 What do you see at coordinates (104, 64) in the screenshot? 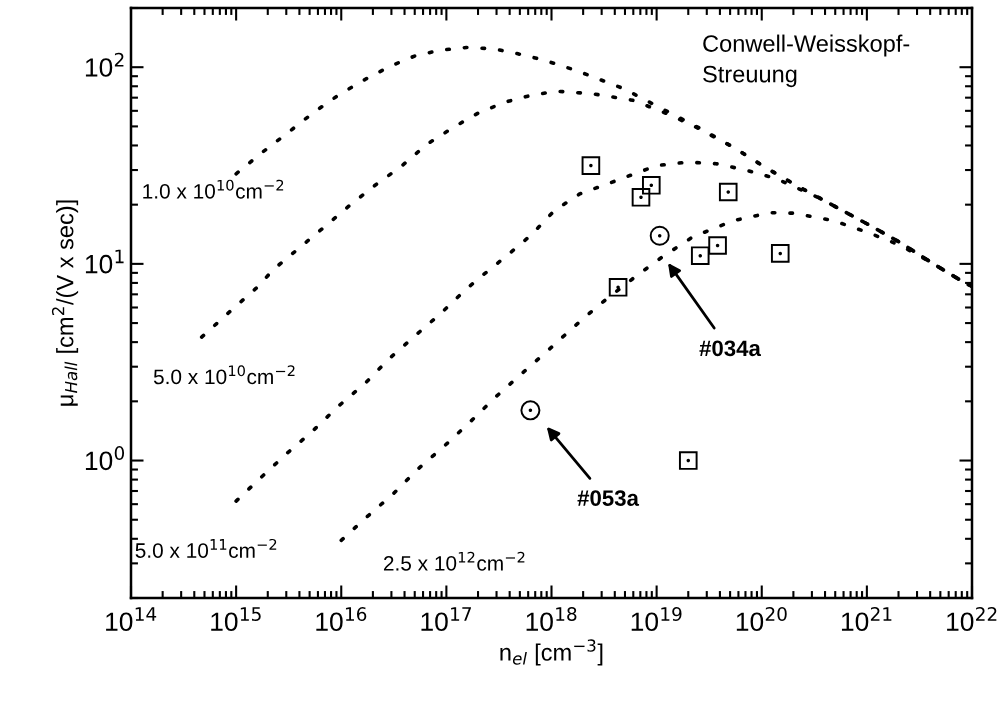
I see `y-tick-label: 10$^{2}$` at bounding box center [104, 64].